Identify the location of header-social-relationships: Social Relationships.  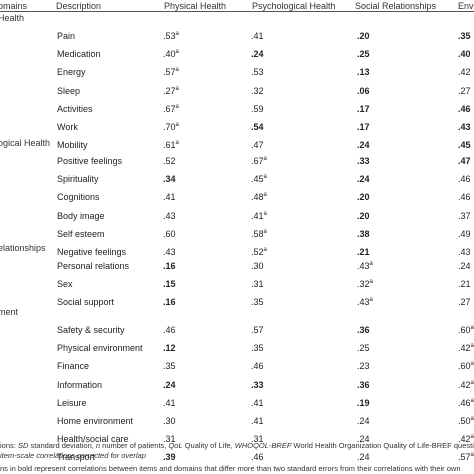
(396, 6).